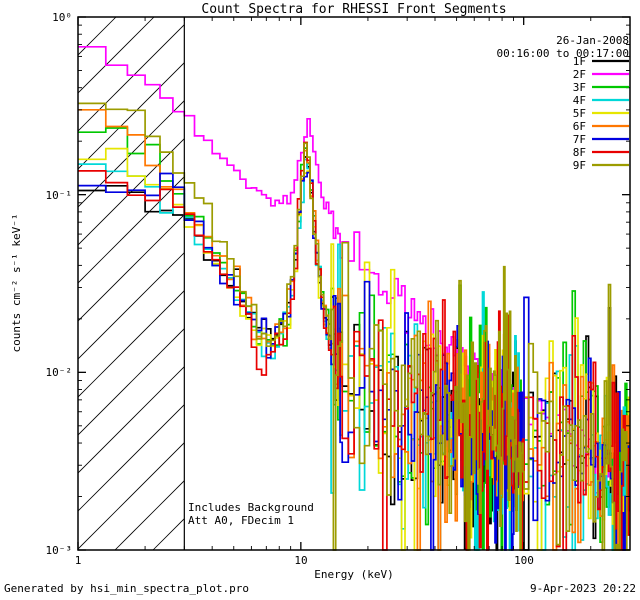 The height and width of the screenshot is (600, 640). I want to click on legend-label-8F: 8F, so click(579, 152).